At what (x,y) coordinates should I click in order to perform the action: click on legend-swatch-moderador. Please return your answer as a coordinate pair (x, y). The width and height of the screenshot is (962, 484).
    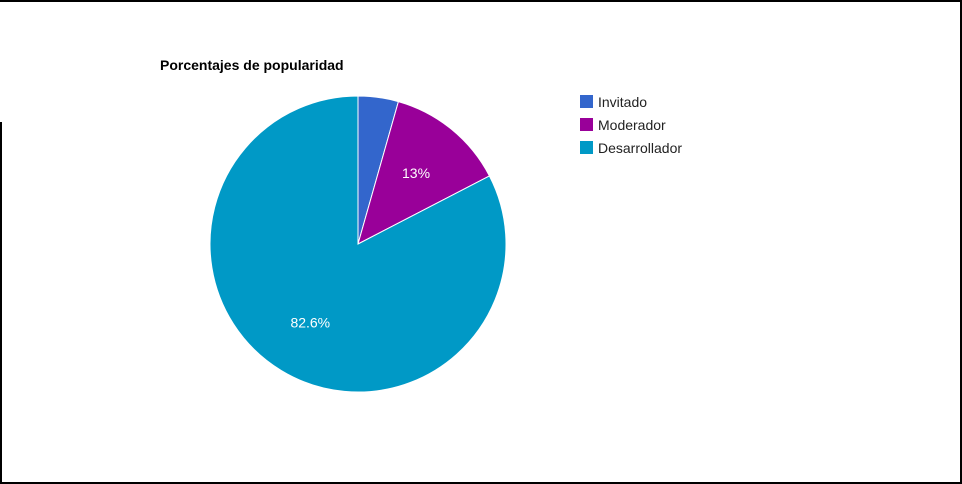
    Looking at the image, I should click on (586, 124).